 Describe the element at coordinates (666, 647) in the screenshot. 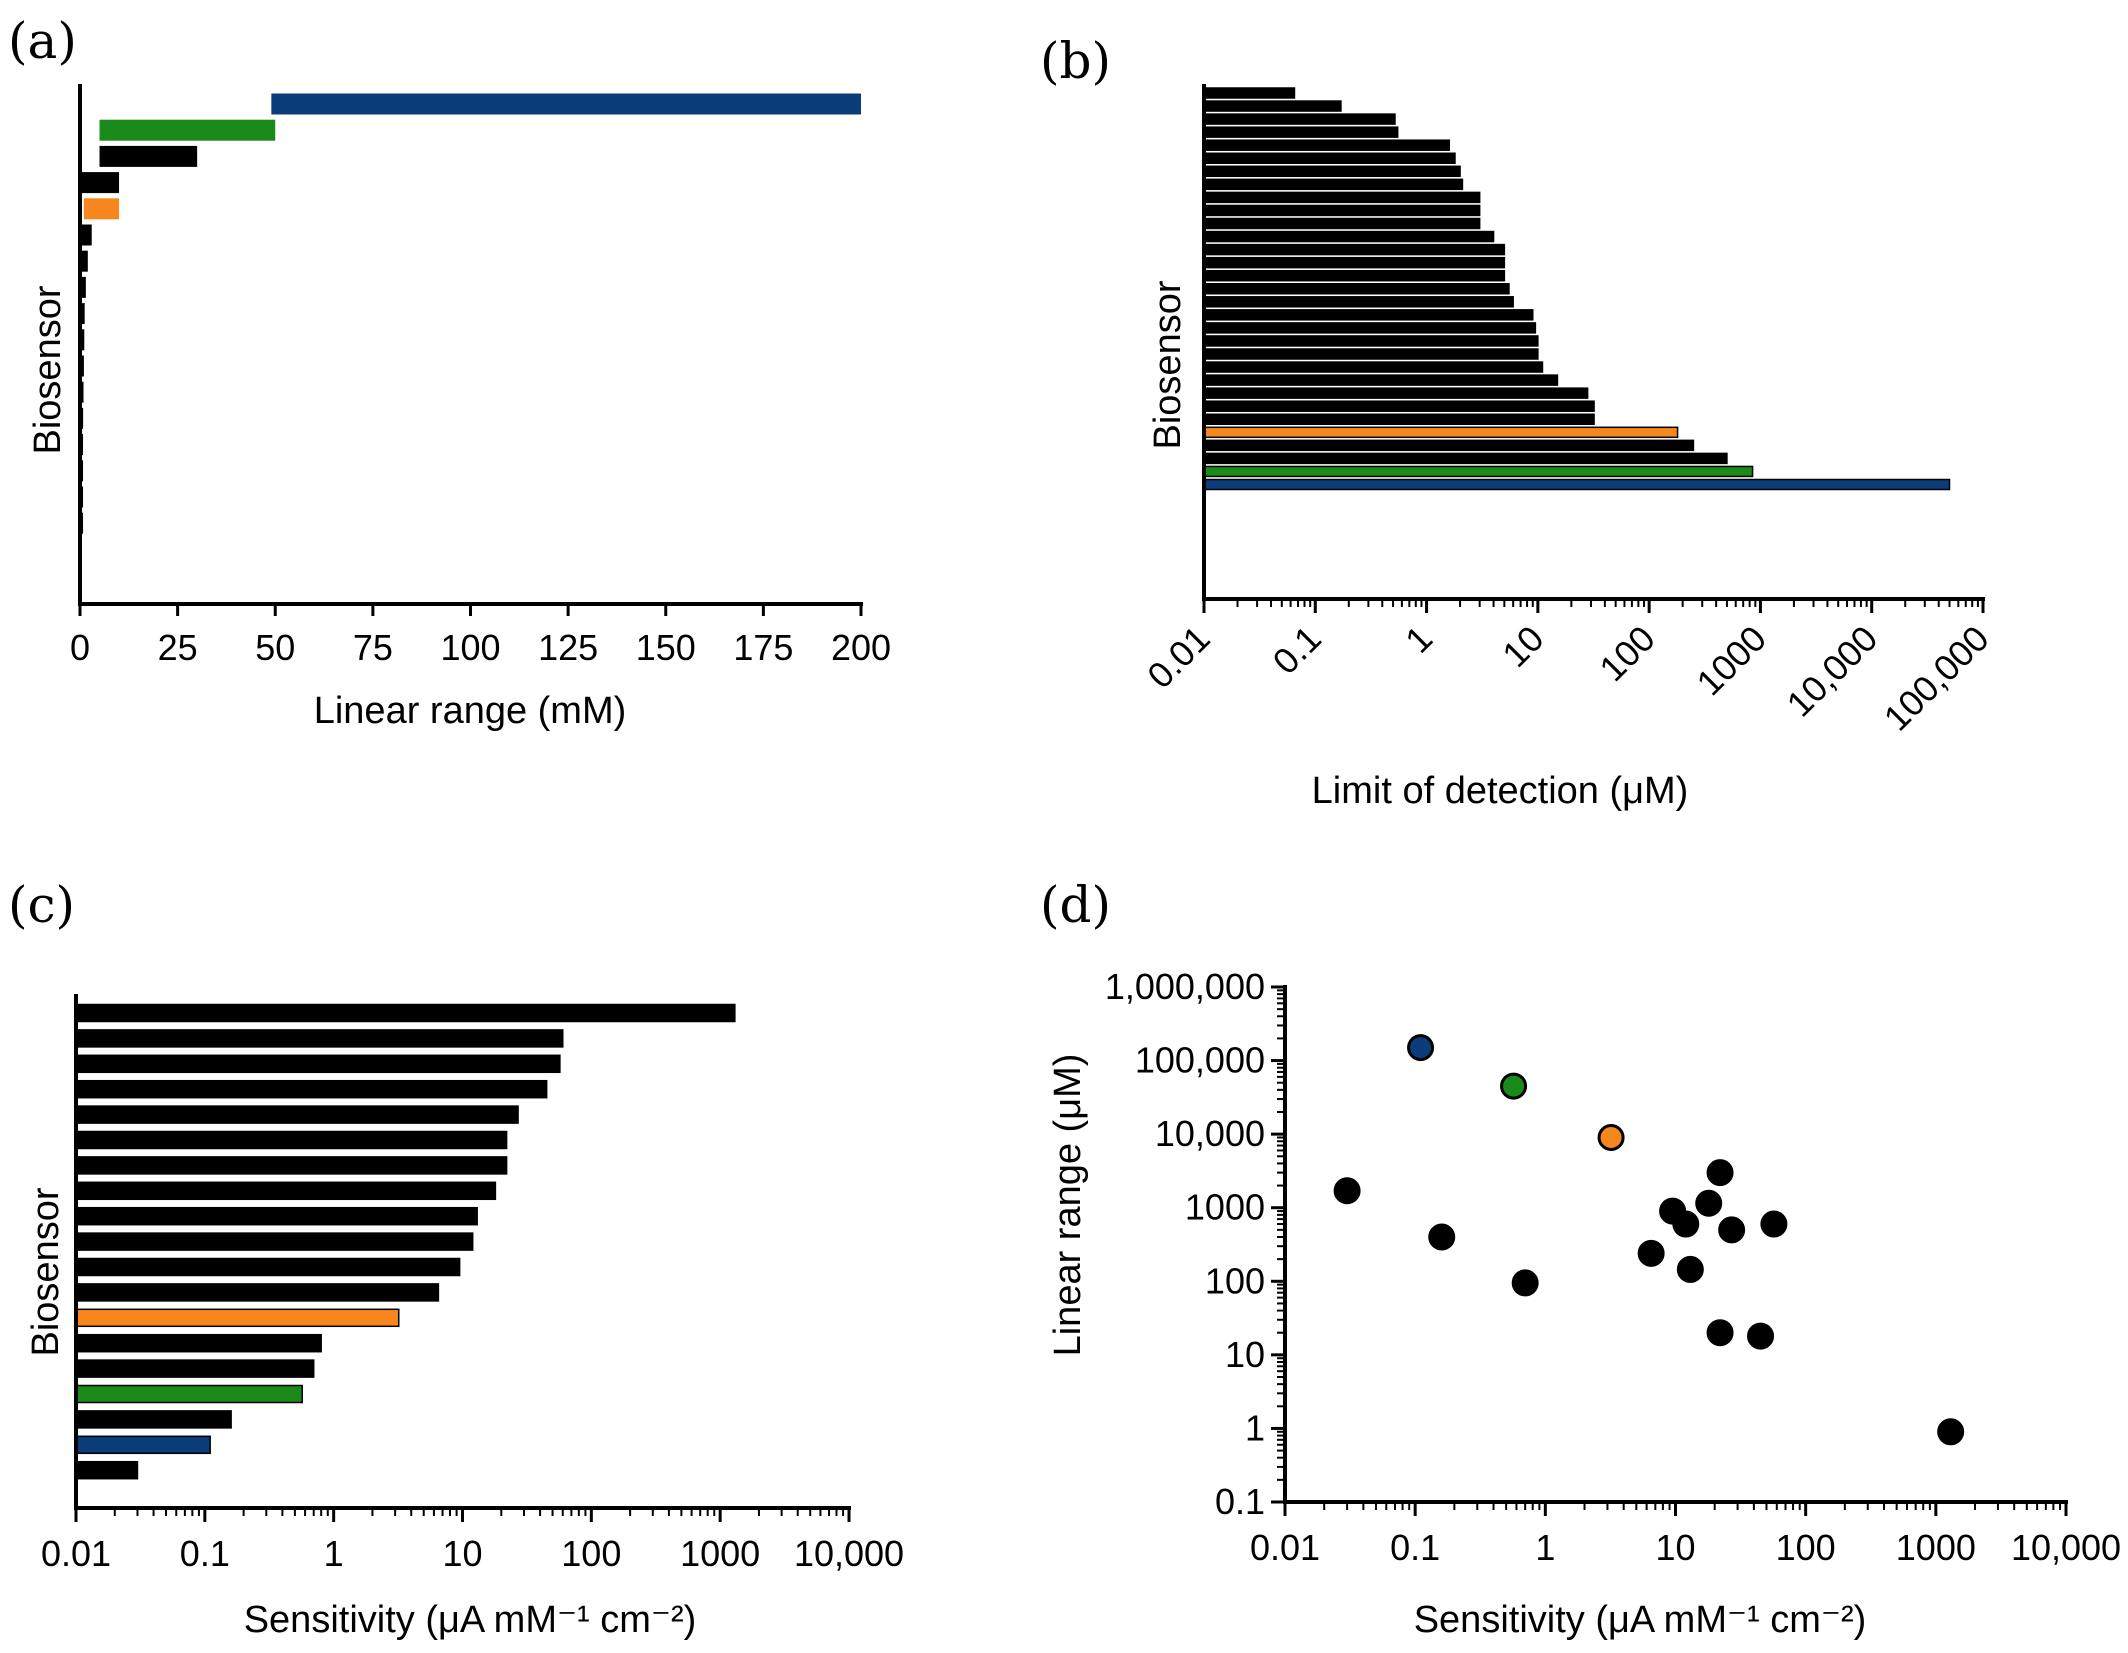

I see `panel-a-x-tick-label: 150` at that location.